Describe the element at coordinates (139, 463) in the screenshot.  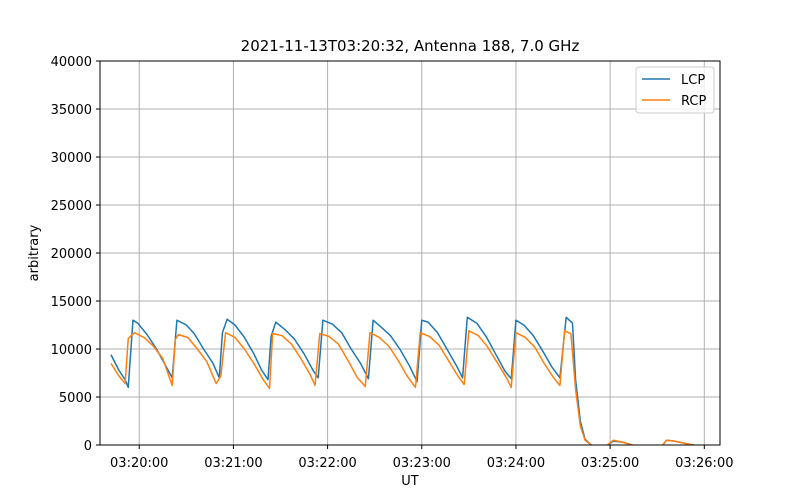
I see `x-tick-label: 03:20:00` at that location.